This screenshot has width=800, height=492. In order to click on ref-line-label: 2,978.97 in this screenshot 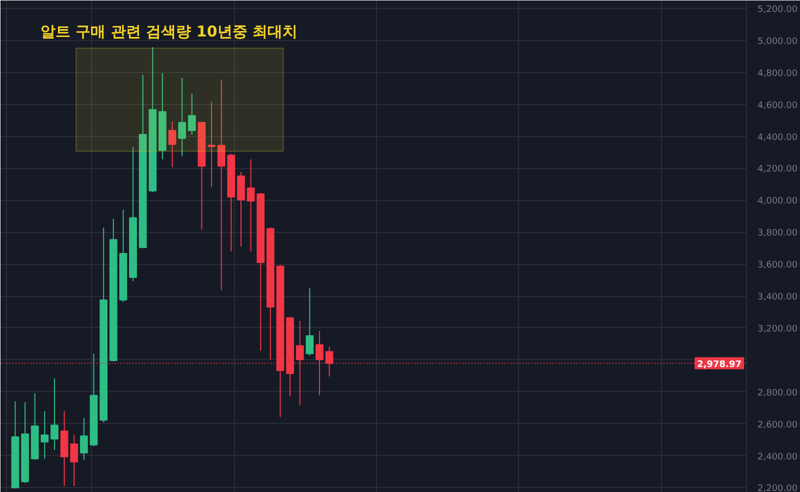, I will do `click(719, 365)`.